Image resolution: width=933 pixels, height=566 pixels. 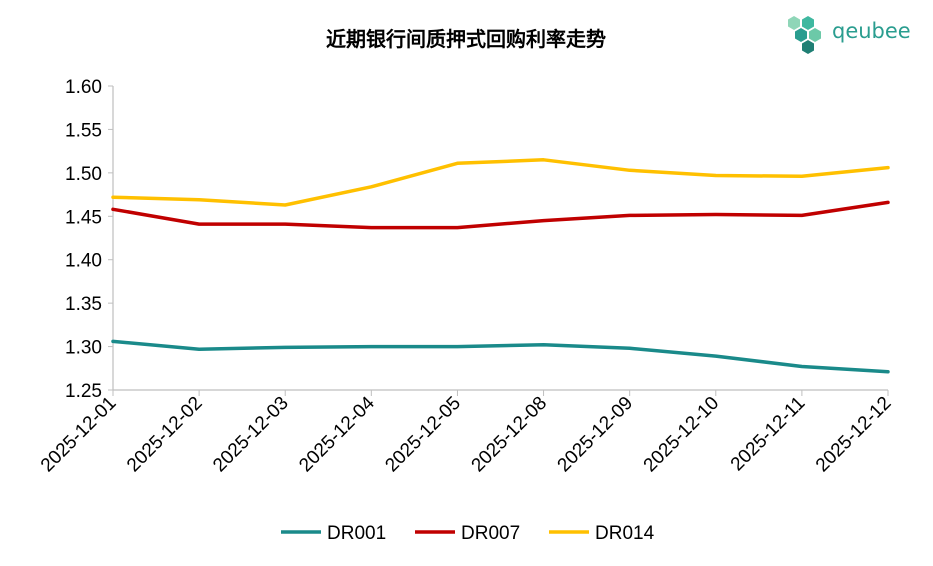 I want to click on hexagon-cluster-icon, so click(x=804, y=35).